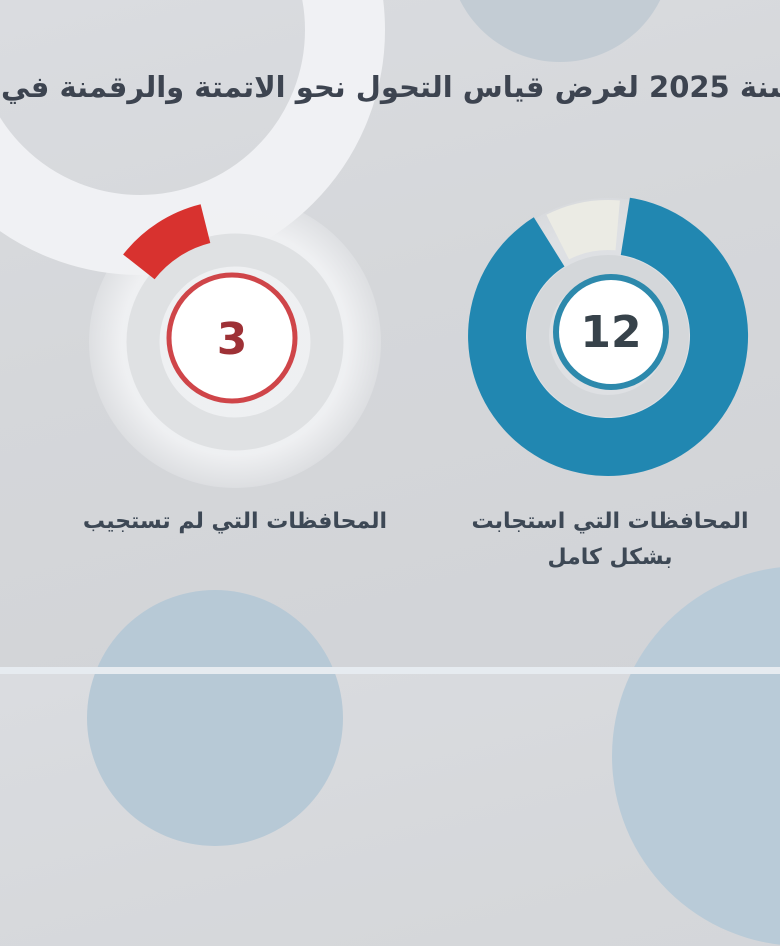  I want to click on gray-track-ring, so click(235, 342).